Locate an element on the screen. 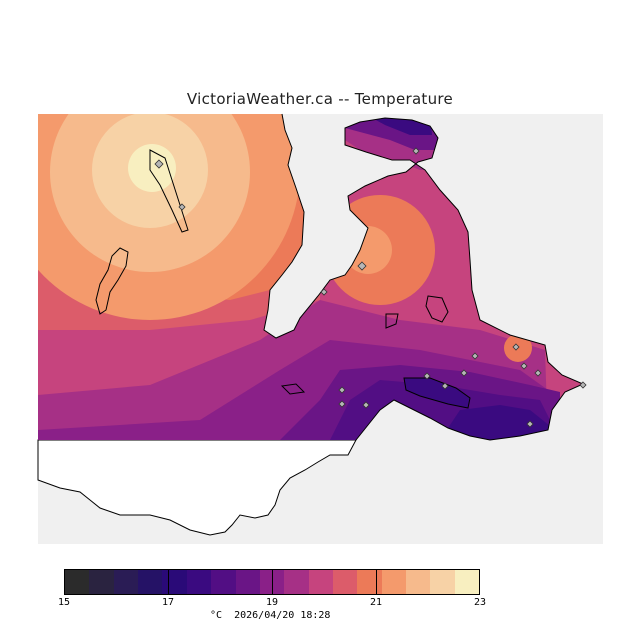 This screenshot has height=640, width=640. island-north is located at coordinates (169, 191).